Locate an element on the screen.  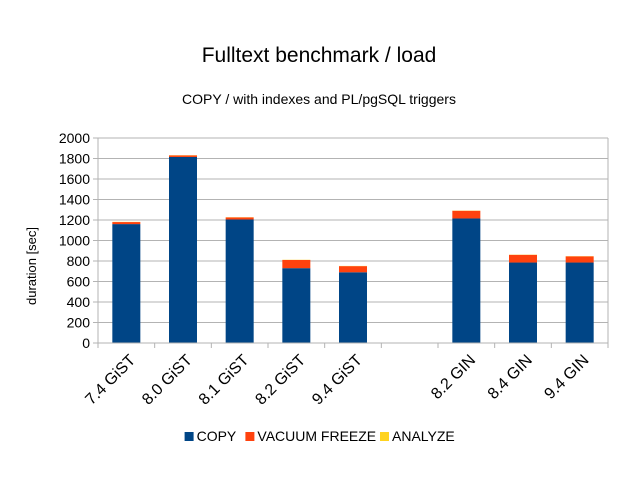
legend-label: ANALYZE is located at coordinates (423, 436).